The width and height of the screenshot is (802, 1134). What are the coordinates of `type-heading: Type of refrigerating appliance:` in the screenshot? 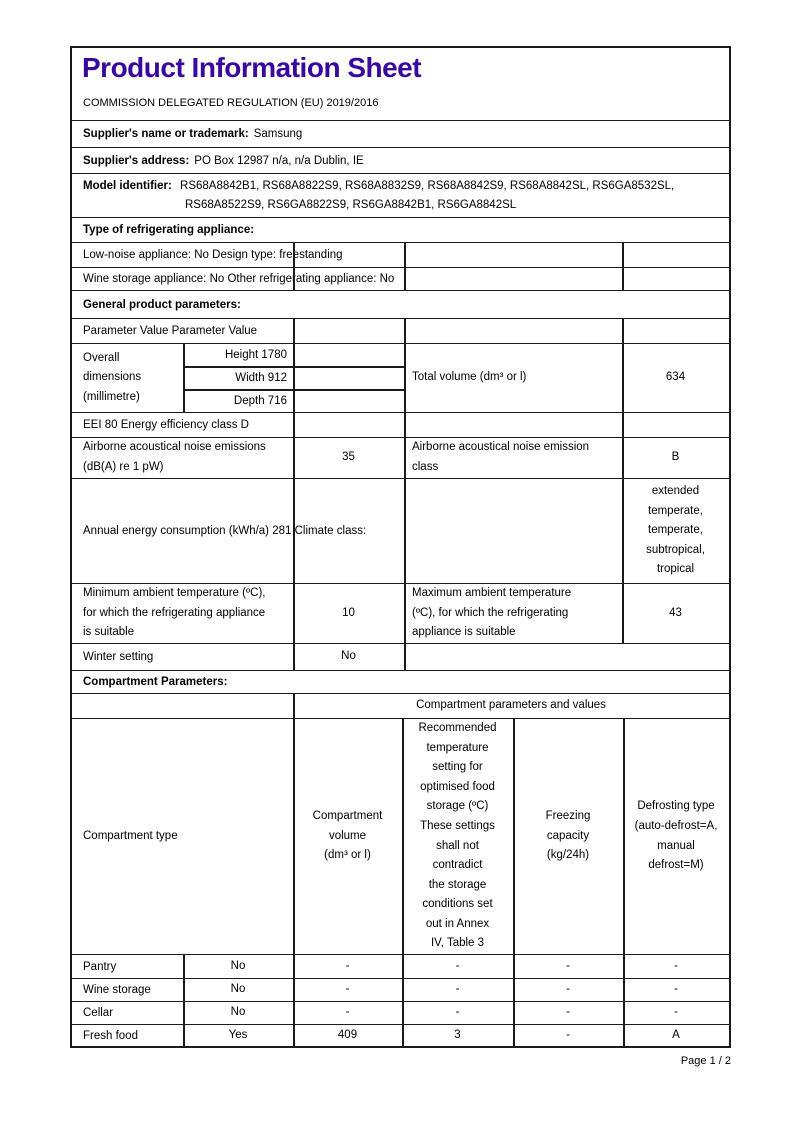 It's located at (169, 230).